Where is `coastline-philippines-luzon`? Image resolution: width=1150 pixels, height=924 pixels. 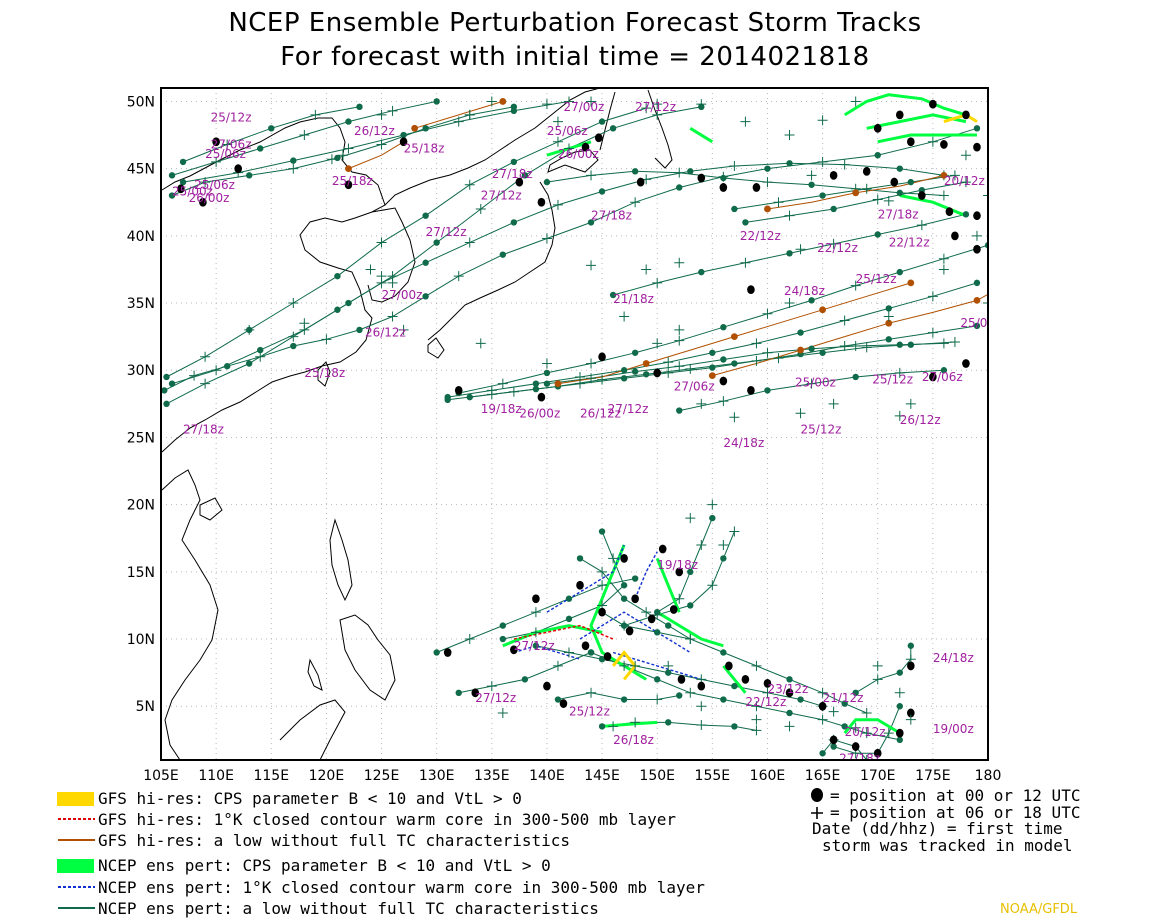
coastline-philippines-luzon is located at coordinates (341, 560).